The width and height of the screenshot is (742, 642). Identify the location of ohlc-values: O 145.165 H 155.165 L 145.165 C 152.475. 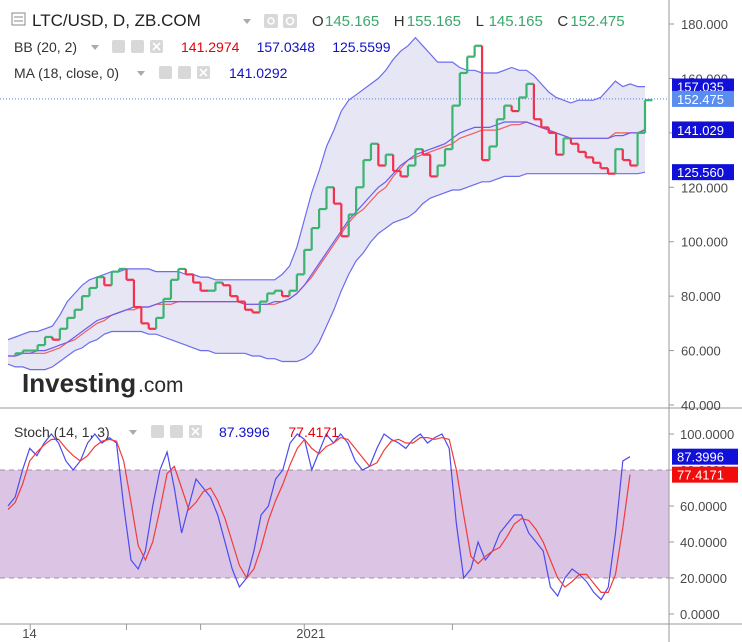
(468, 21).